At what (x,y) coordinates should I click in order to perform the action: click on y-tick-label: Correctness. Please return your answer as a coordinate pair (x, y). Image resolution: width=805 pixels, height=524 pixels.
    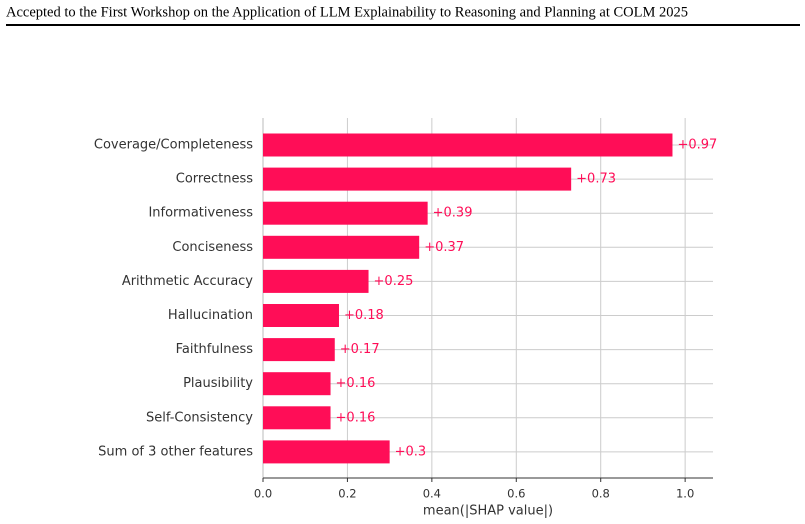
    Looking at the image, I should click on (214, 179).